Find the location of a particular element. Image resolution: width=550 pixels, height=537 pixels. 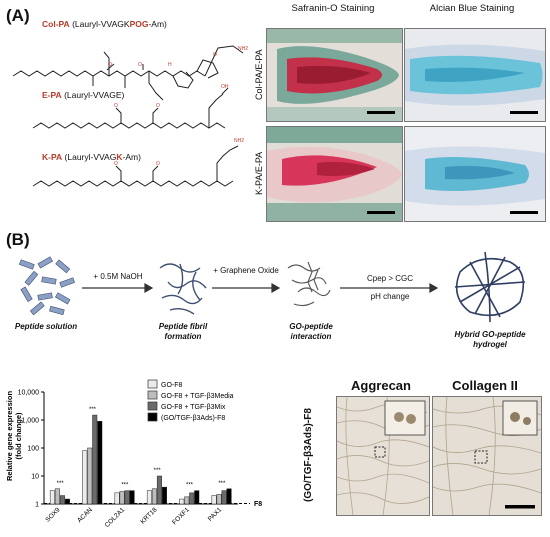

aggrecan-title: Aggrecan is located at coordinates (381, 385).